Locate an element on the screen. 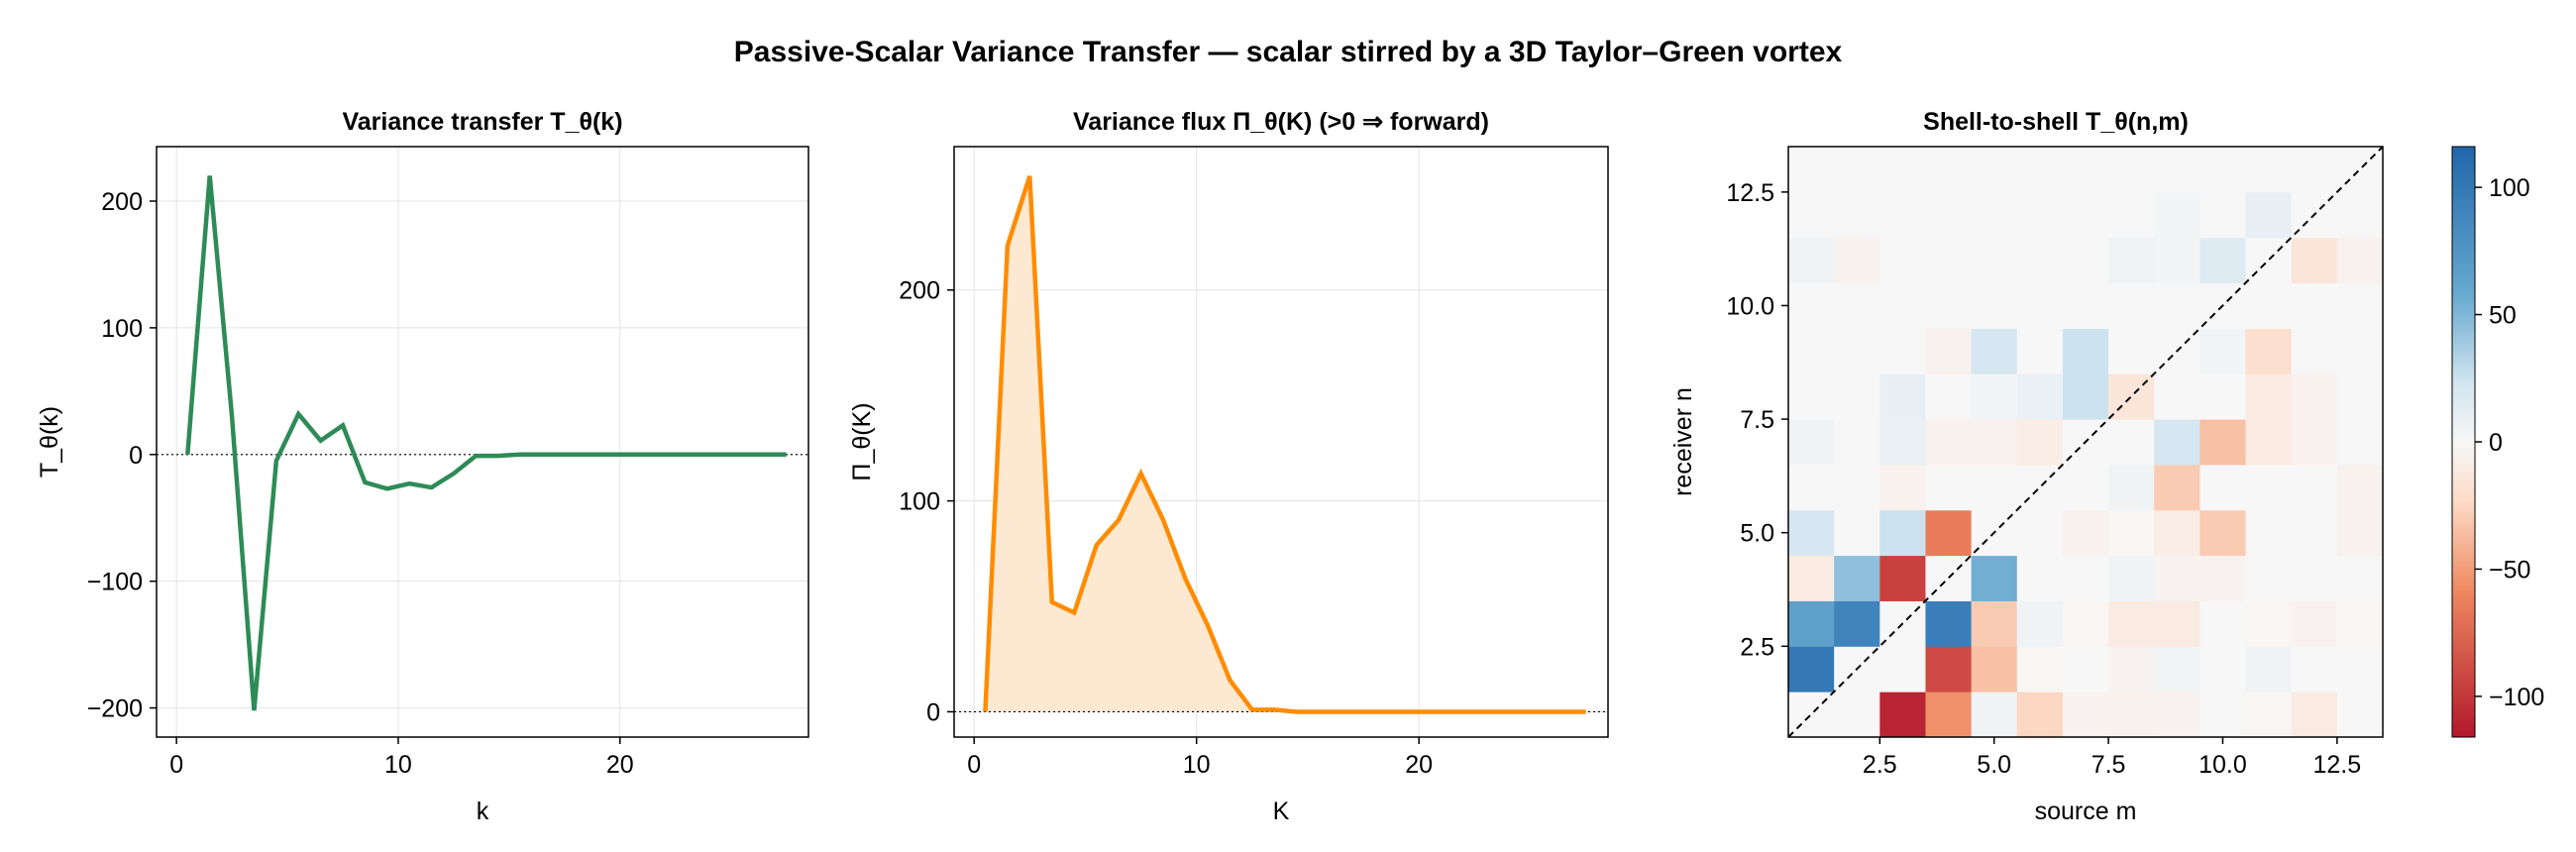 Image resolution: width=2576 pixels, height=852 pixels. panel2-ytick-label: 0 is located at coordinates (933, 712).